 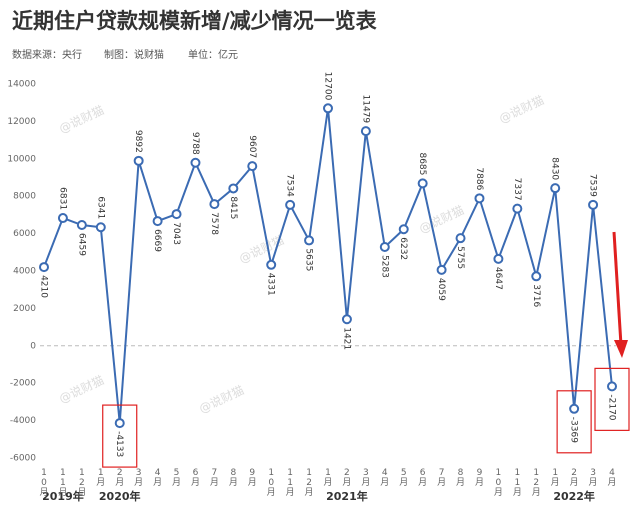 What do you see at coordinates (290, 185) in the screenshot?
I see `value-label: 7534` at bounding box center [290, 185].